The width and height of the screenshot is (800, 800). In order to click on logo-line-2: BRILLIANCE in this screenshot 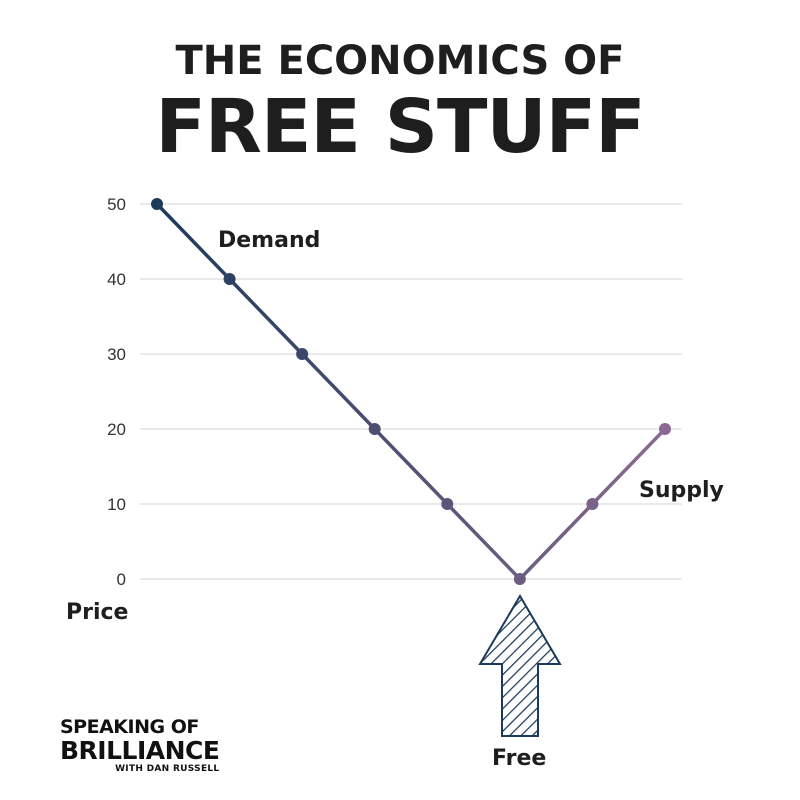, I will do `click(140, 750)`.